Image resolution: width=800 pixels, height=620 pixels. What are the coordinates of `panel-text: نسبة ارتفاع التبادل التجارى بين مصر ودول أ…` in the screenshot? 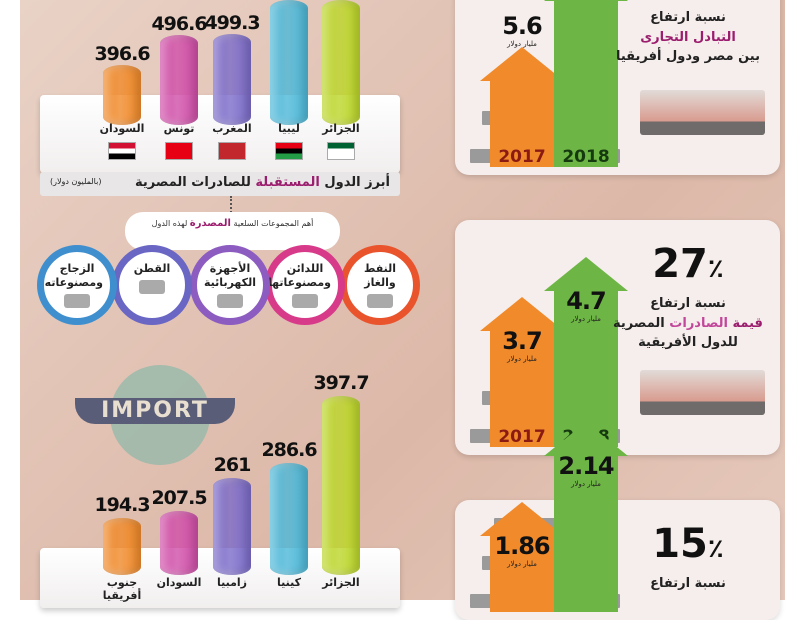 It's located at (688, 37).